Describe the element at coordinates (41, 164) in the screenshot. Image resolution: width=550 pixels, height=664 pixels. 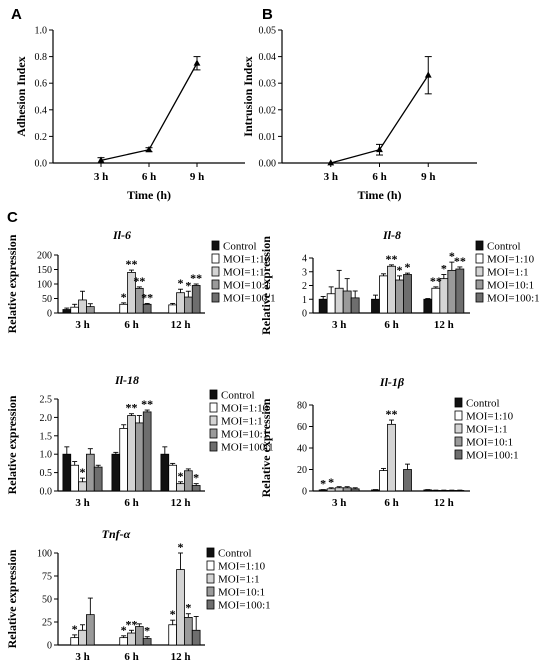
I see `y-tick-label: 0.0` at that location.